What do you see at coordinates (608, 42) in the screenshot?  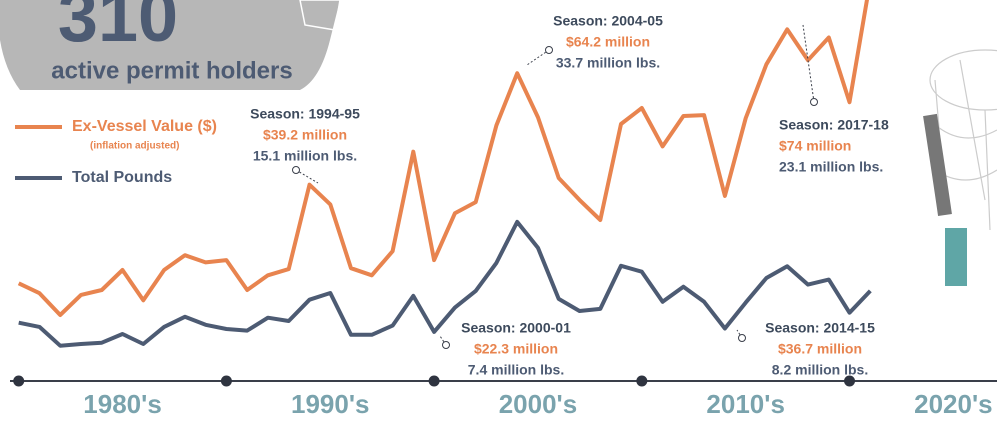 I see `annotation-value: $64.2 million` at bounding box center [608, 42].